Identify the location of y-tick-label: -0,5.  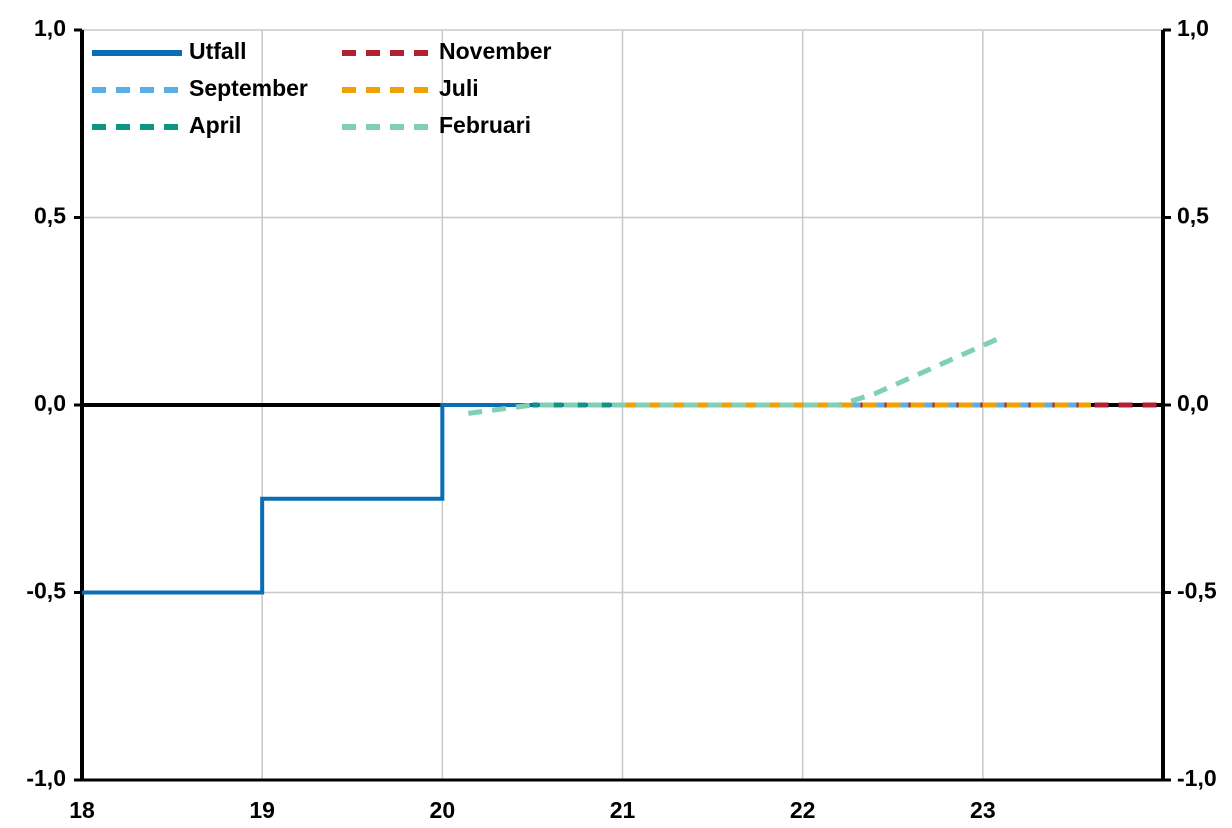
(46, 591).